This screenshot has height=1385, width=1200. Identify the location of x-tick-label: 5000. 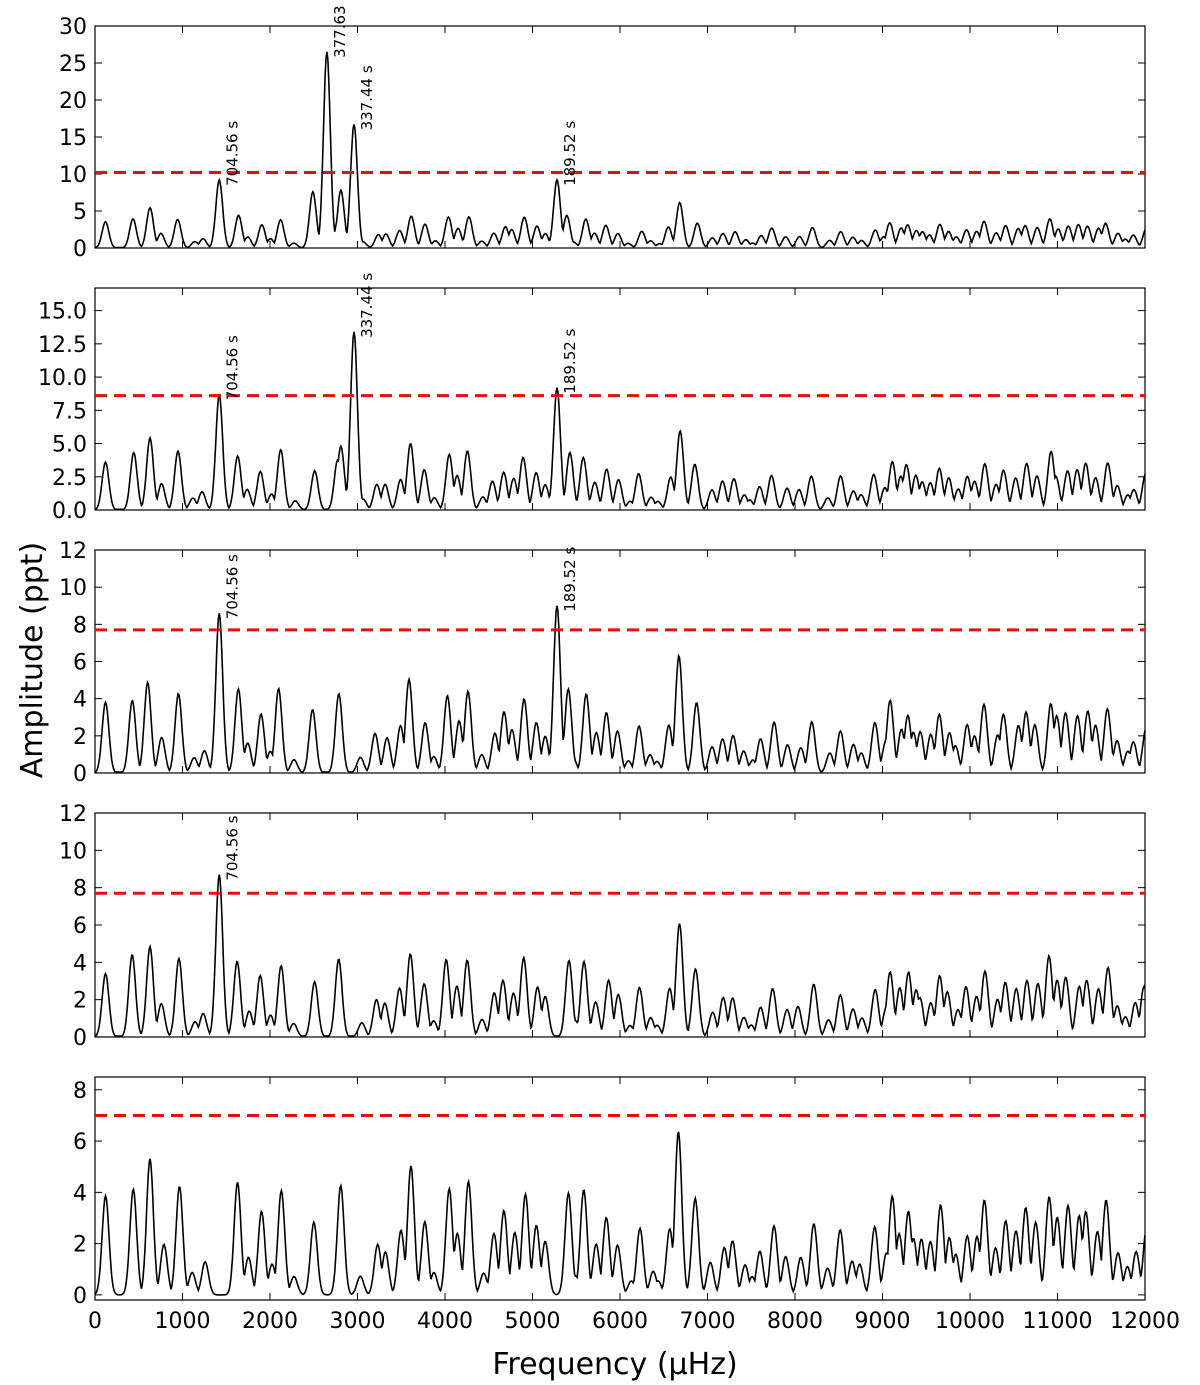
(533, 1321).